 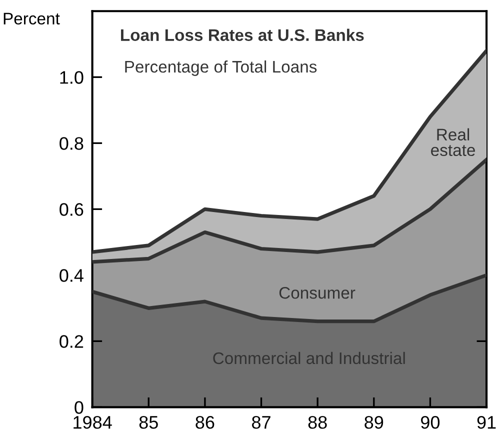 I want to click on text: Percentage of Total Loans, so click(x=221, y=68).